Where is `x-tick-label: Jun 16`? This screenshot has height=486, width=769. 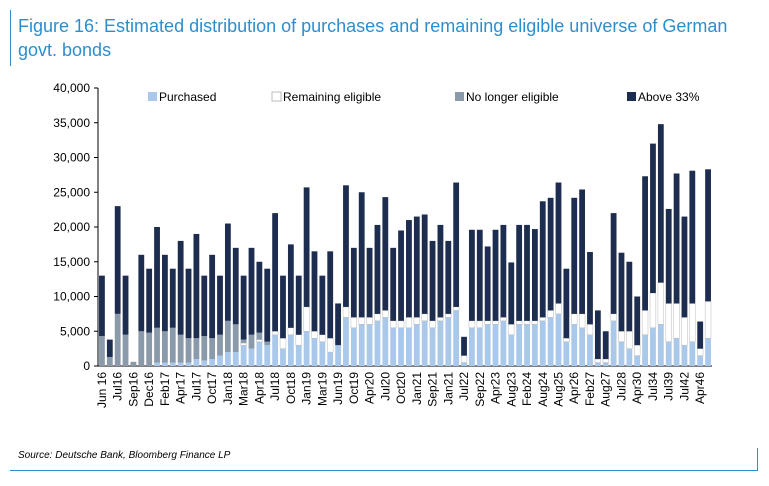
x-tick-label: Jun 16 is located at coordinates (102, 390).